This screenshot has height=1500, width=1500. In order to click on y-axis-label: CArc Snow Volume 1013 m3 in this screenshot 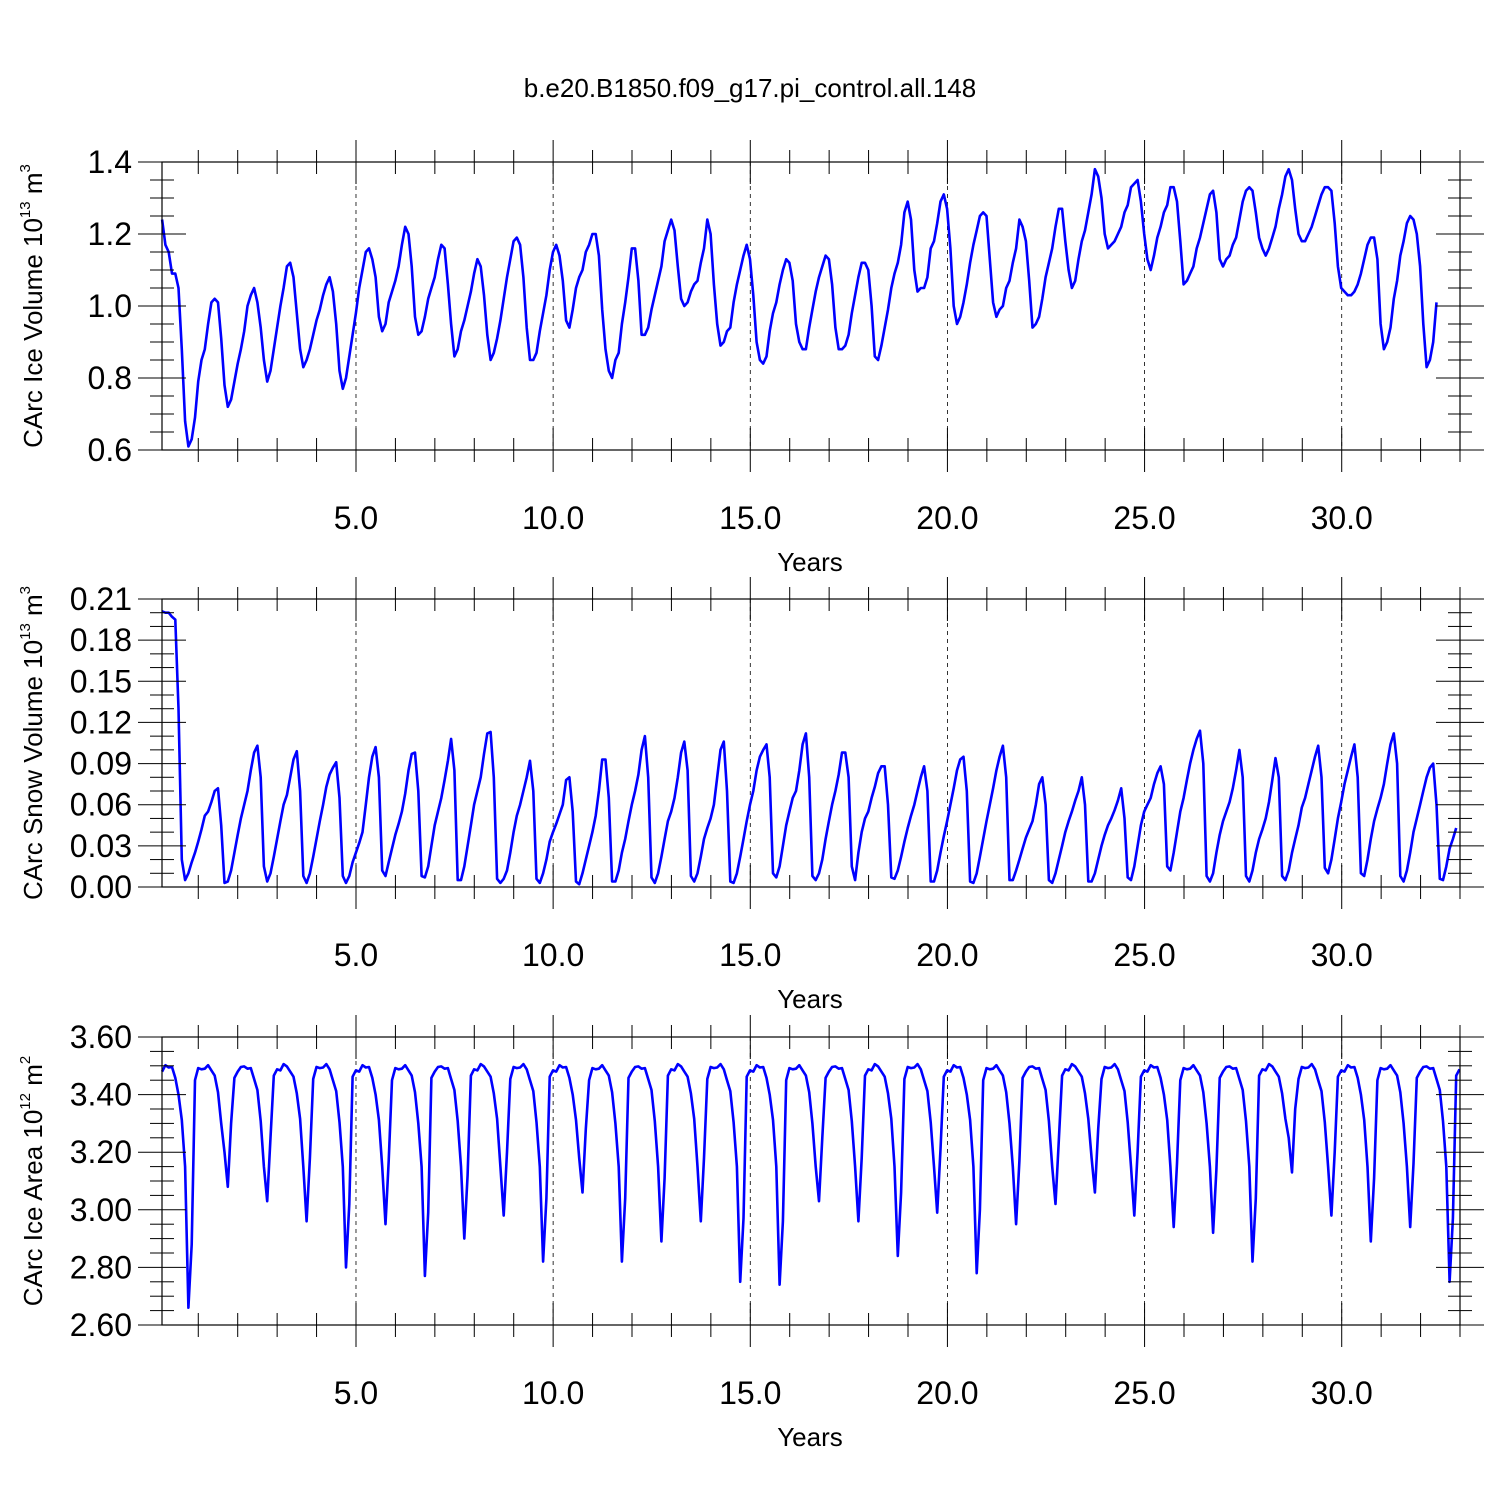, I will do `click(32, 743)`.